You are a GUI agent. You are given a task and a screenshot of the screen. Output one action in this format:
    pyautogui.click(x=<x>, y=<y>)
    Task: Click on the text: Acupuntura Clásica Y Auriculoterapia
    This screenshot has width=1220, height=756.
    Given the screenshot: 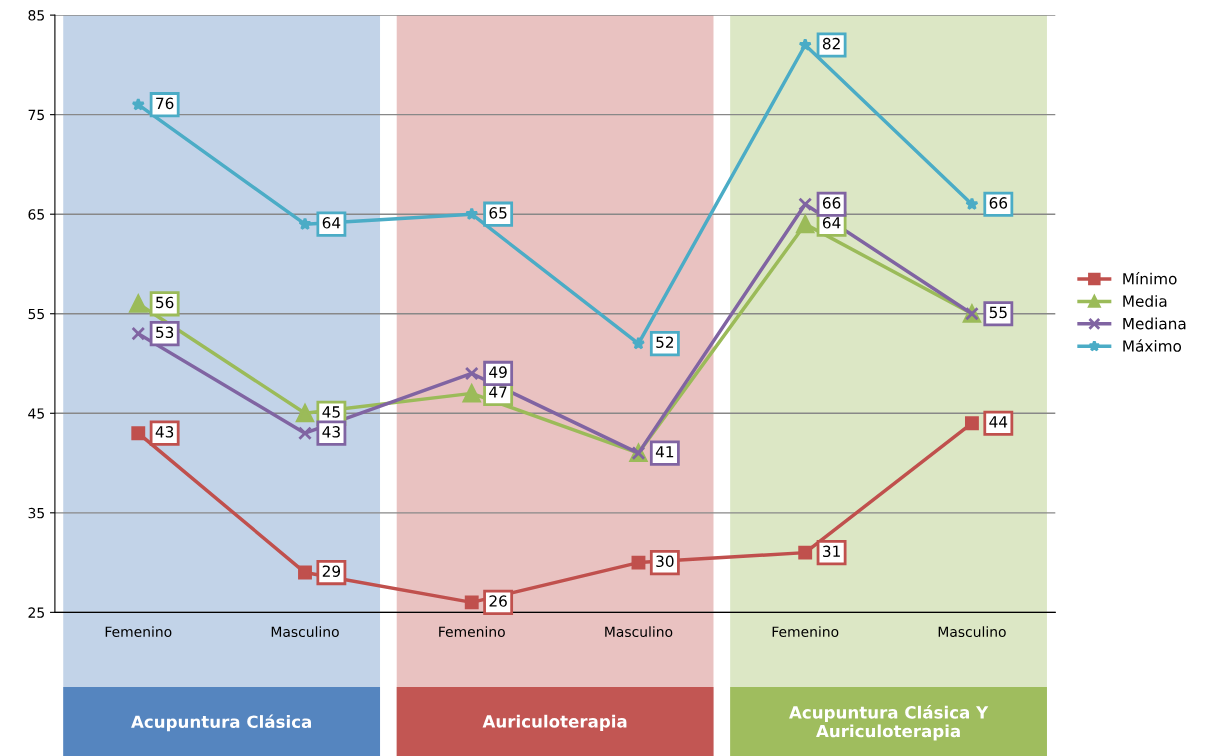 What is the action you would take?
    pyautogui.click(x=889, y=723)
    